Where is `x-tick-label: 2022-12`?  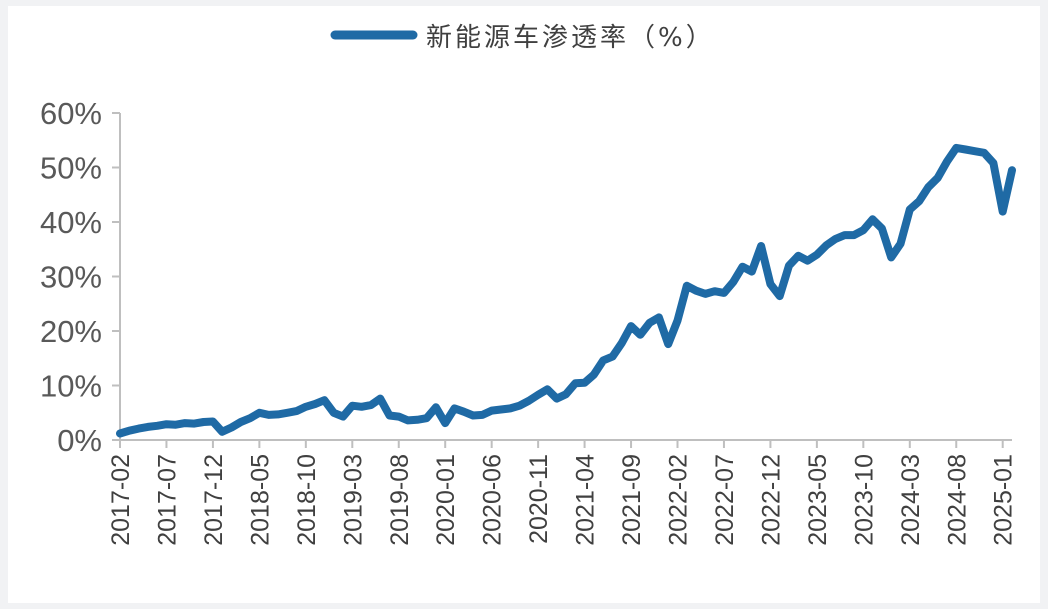 x-tick-label: 2022-12 is located at coordinates (771, 500).